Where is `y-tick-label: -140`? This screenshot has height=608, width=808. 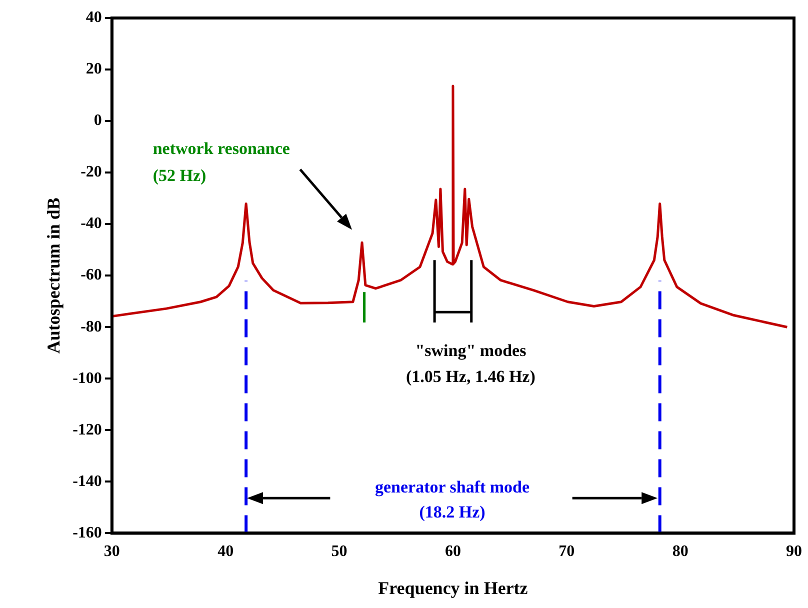
y-tick-label: -140 is located at coordinates (87, 481).